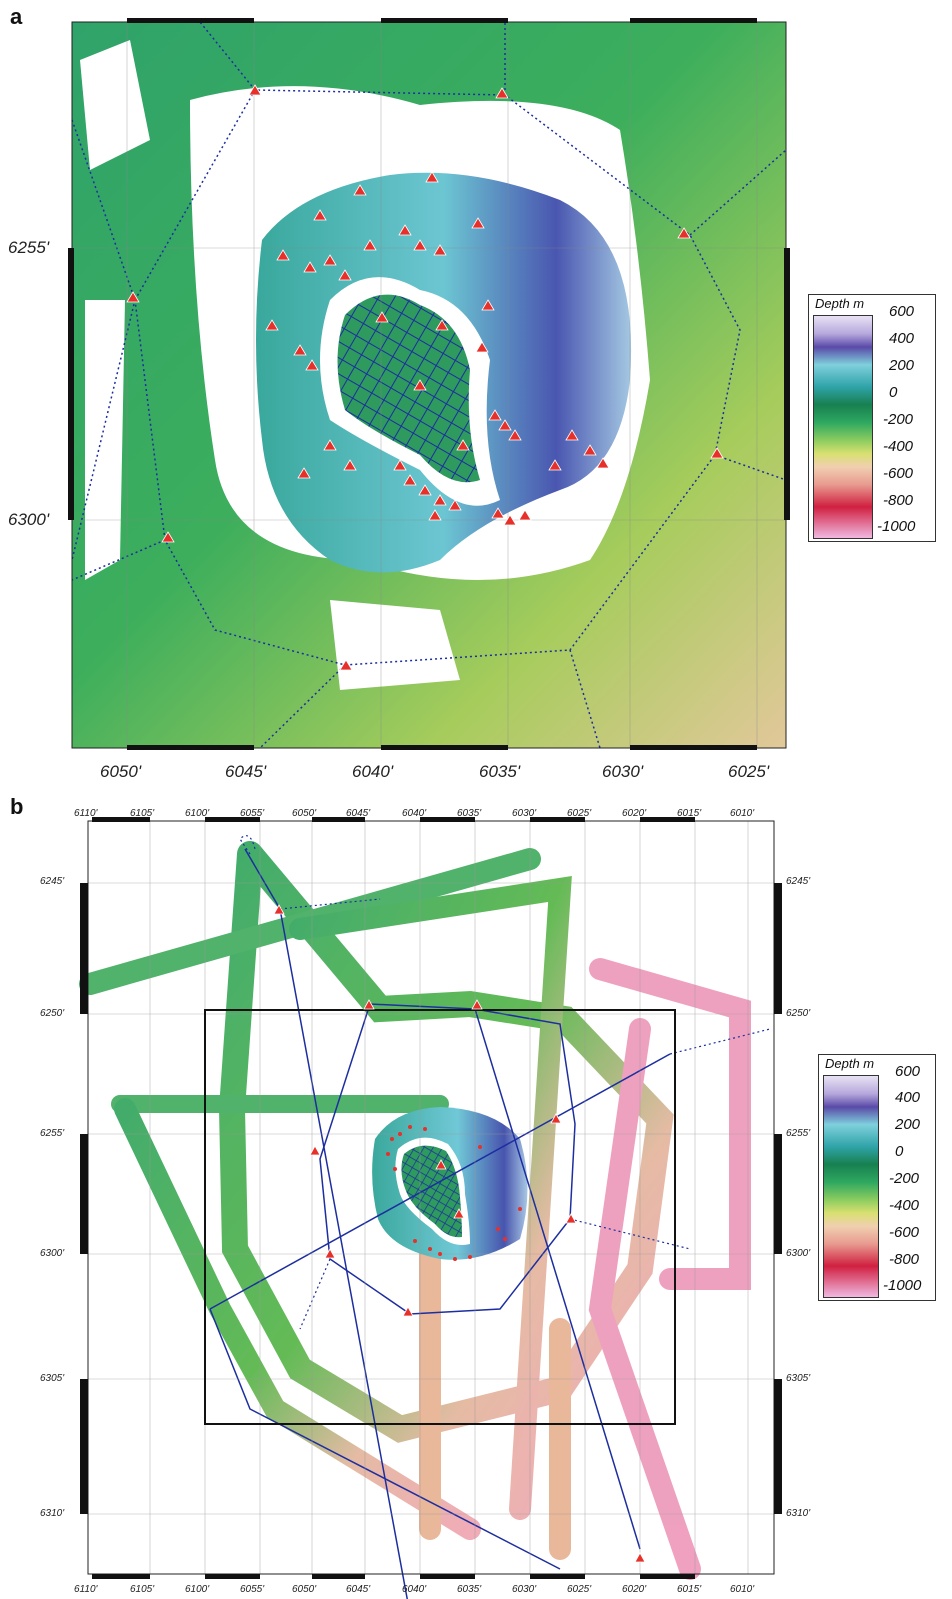 Image resolution: width=952 pixels, height=1599 pixels. Describe the element at coordinates (252, 1589) in the screenshot. I see `panel-b-x-label-bottom: 6055'` at that location.